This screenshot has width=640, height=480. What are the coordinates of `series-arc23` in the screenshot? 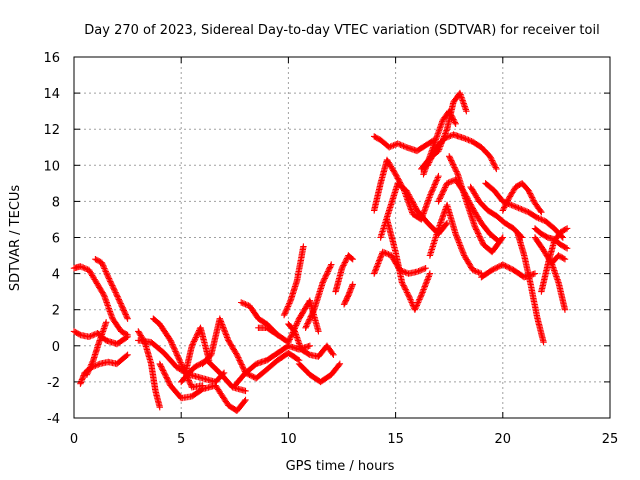 It's located at (404, 144).